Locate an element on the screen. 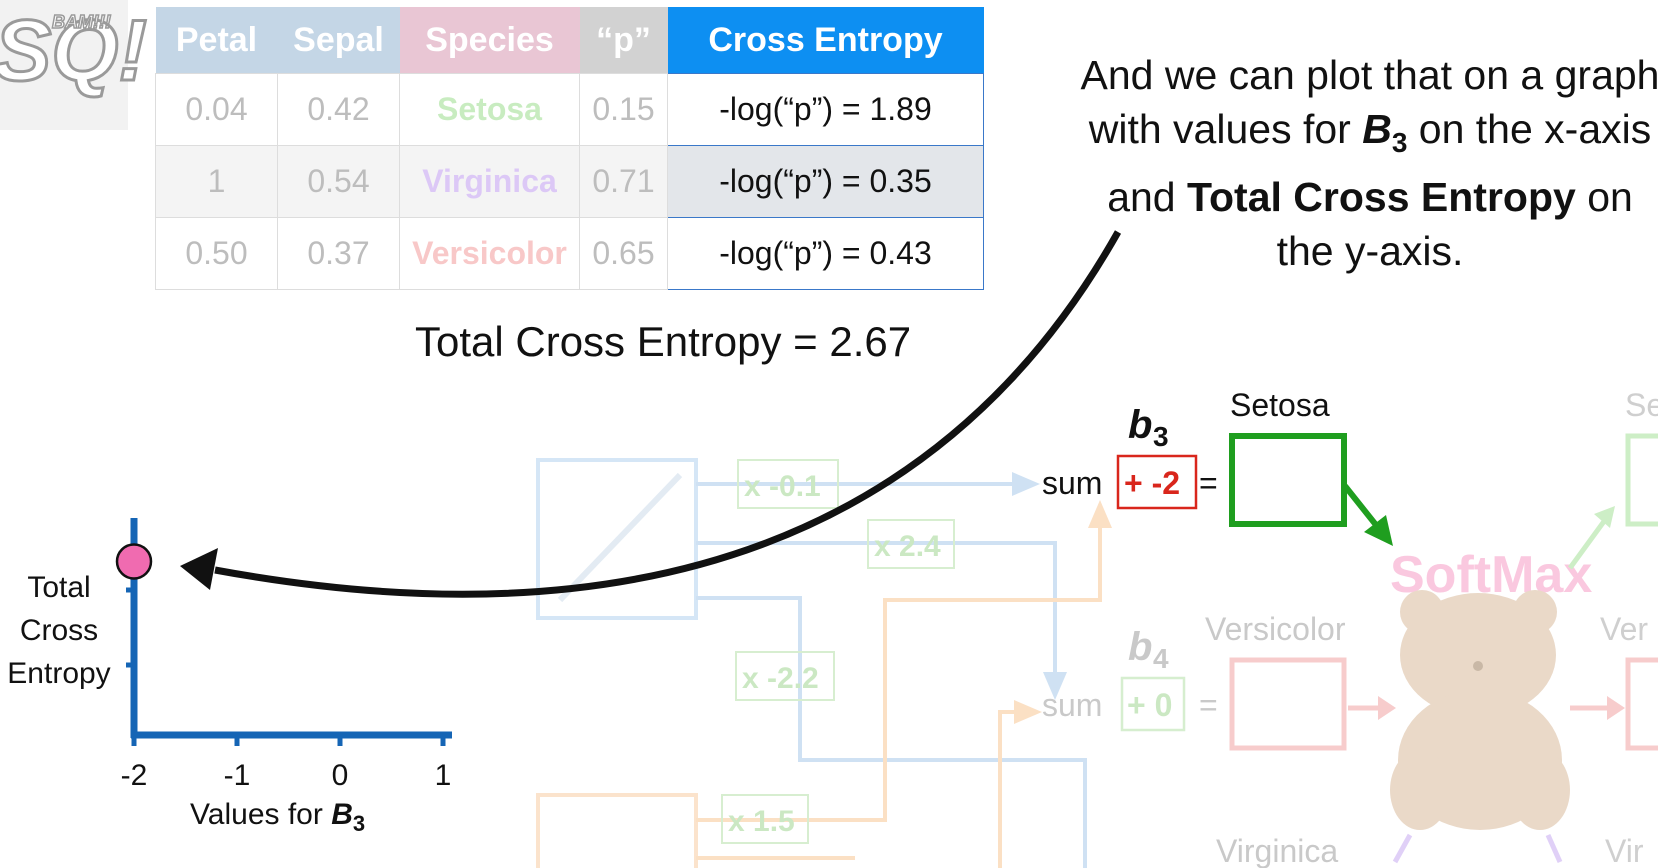  species-cell: Versicolor is located at coordinates (489, 253).